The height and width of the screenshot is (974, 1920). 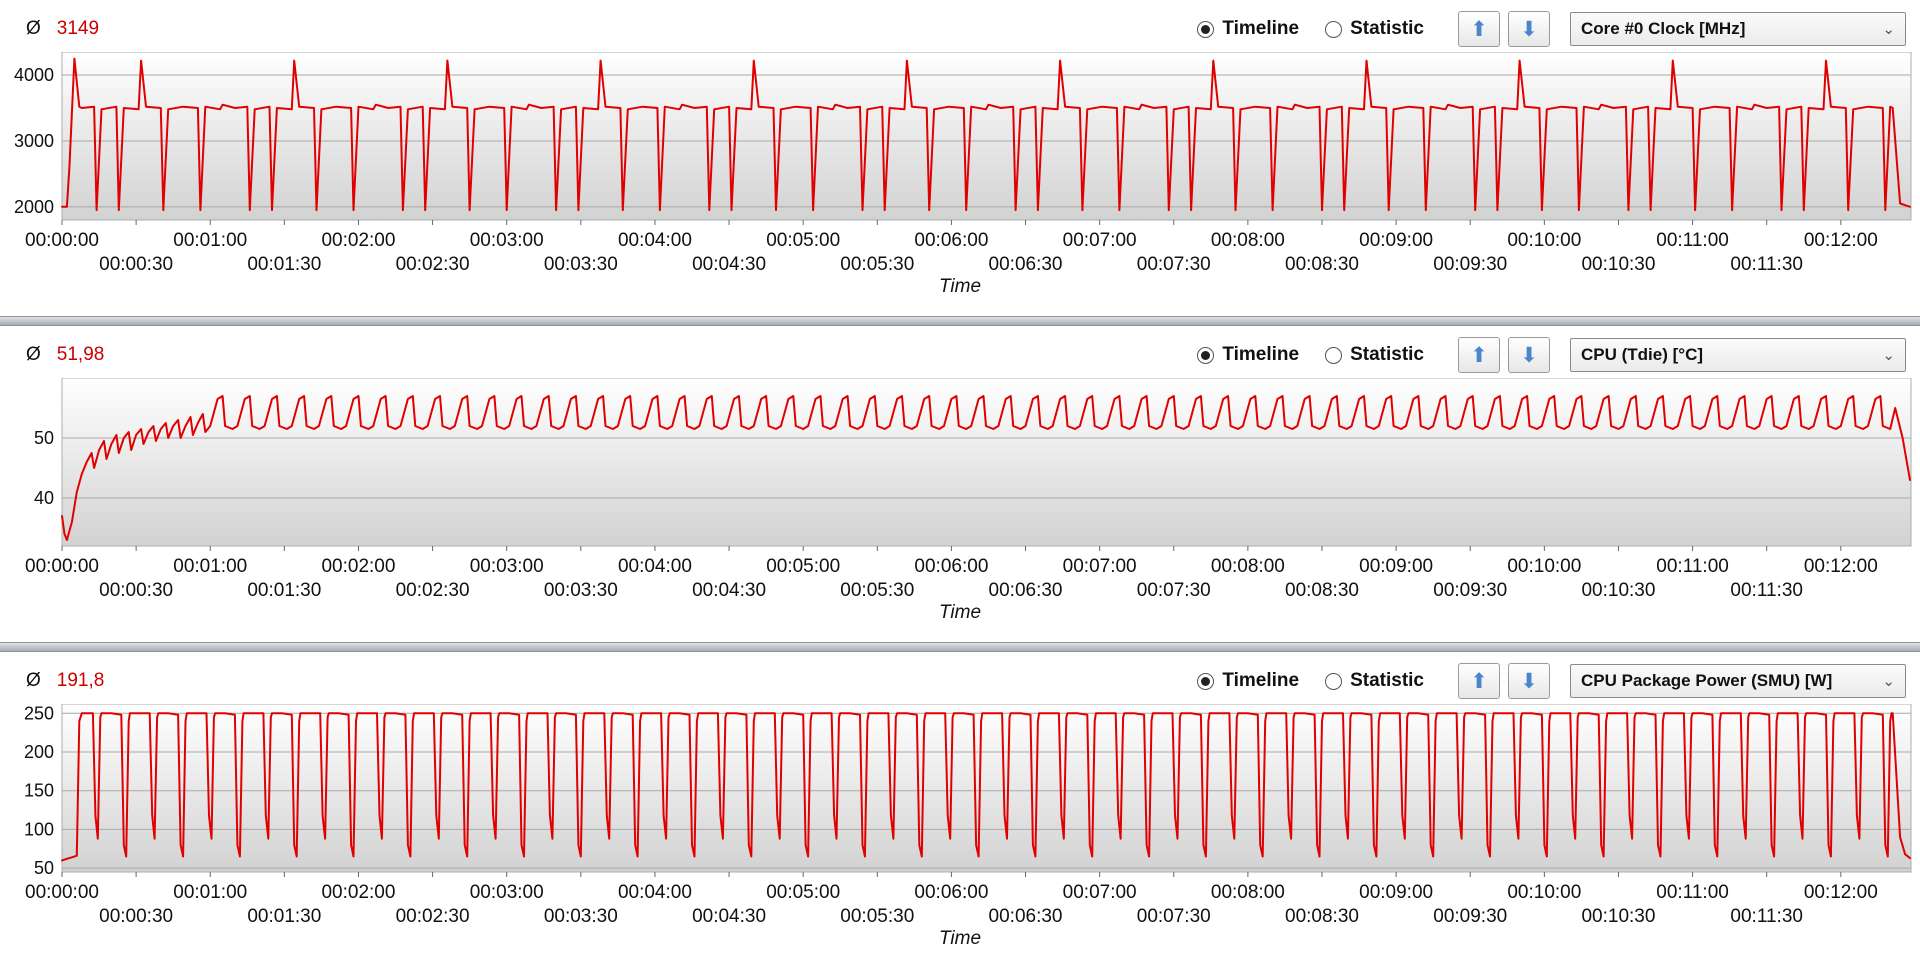 I want to click on average-readout: Ø 3149, so click(x=62, y=29).